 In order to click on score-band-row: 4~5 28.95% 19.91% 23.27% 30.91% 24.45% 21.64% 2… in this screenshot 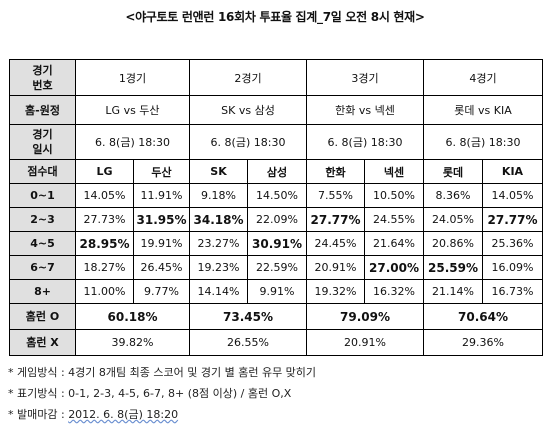, I will do `click(276, 243)`.